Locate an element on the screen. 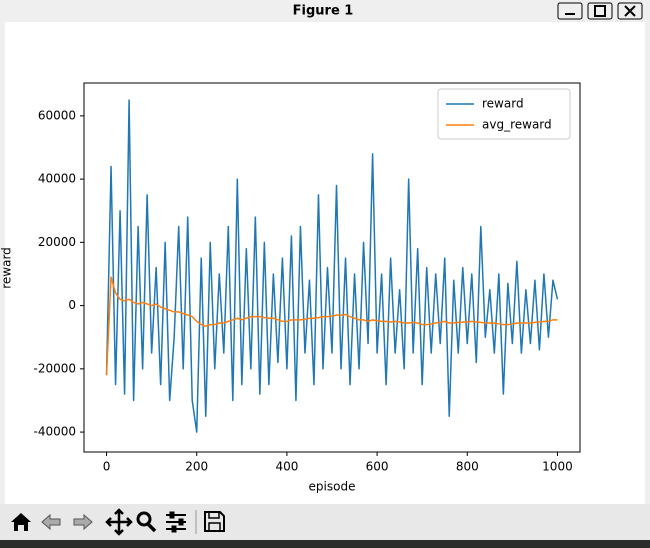 This screenshot has height=548, width=650. y-tick-label: 0 is located at coordinates (72, 305).